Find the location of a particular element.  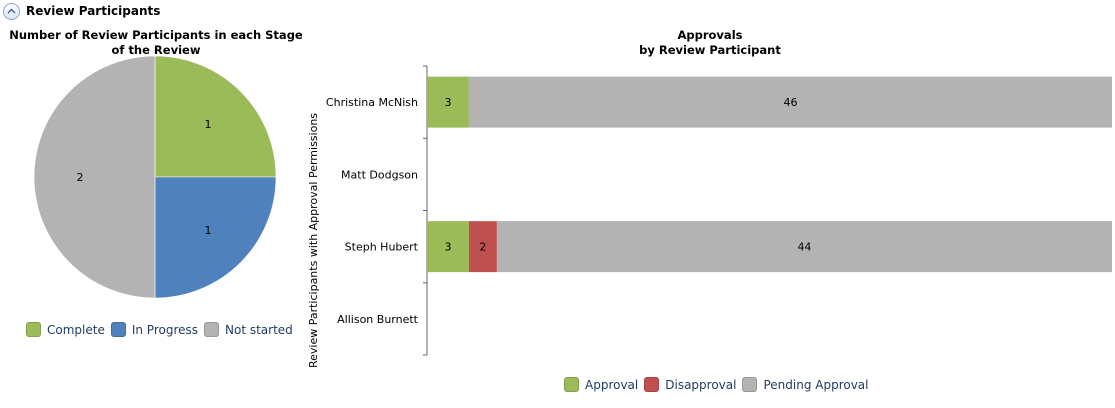

bar-segment-disapproval is located at coordinates (482, 247).